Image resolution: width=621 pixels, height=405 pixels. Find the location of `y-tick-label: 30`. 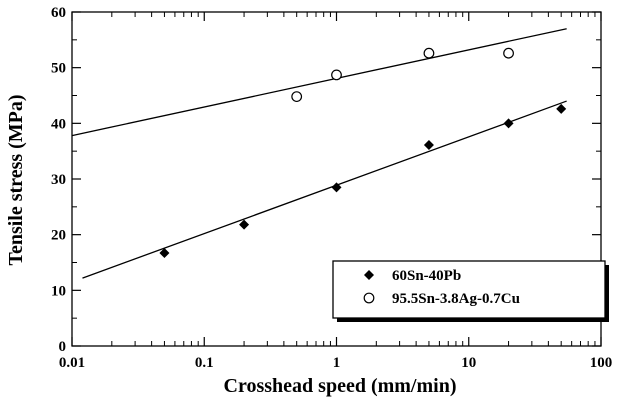

y-tick-label: 30 is located at coordinates (58, 180).